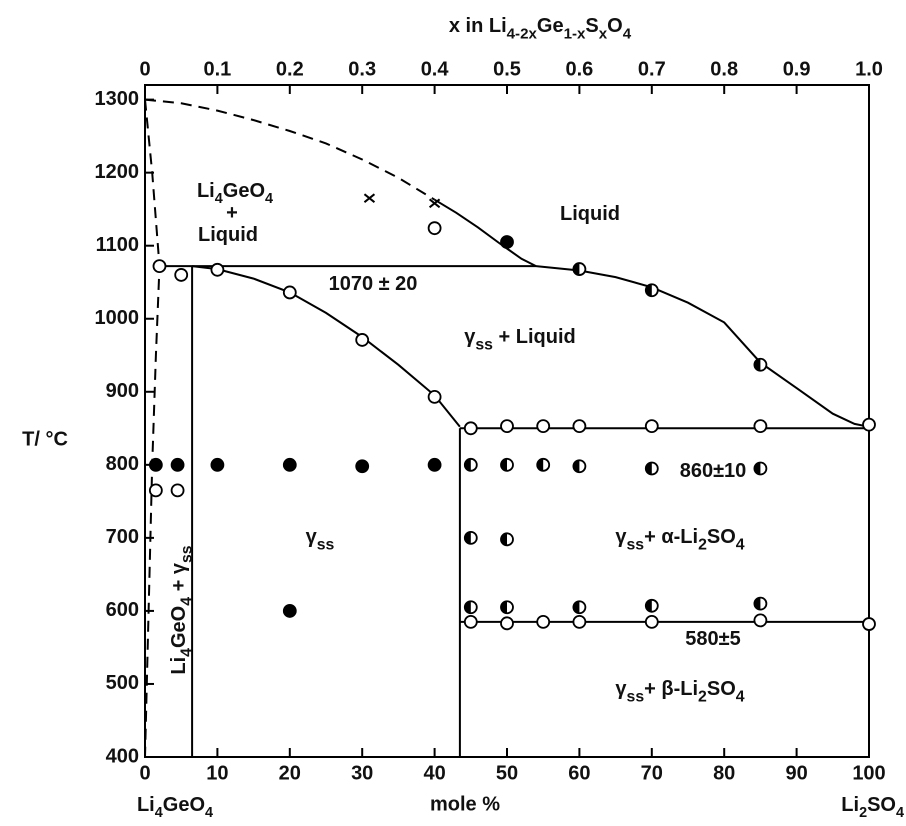  I want to click on y-tick-label: 700, so click(122, 537).